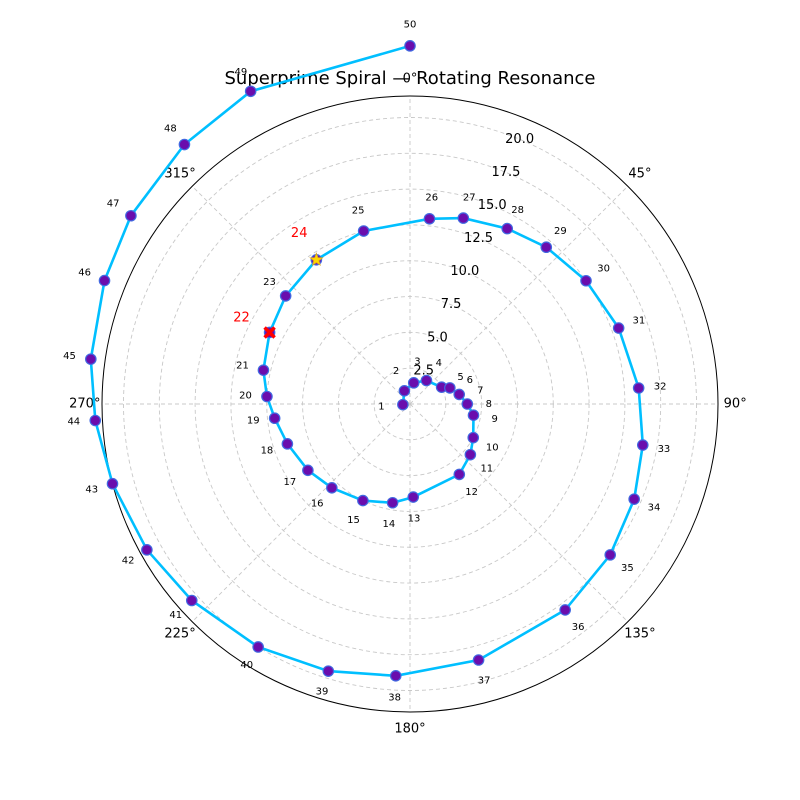 This screenshot has height=800, width=800. Describe the element at coordinates (170, 128) in the screenshot. I see `point-label: 48` at that location.